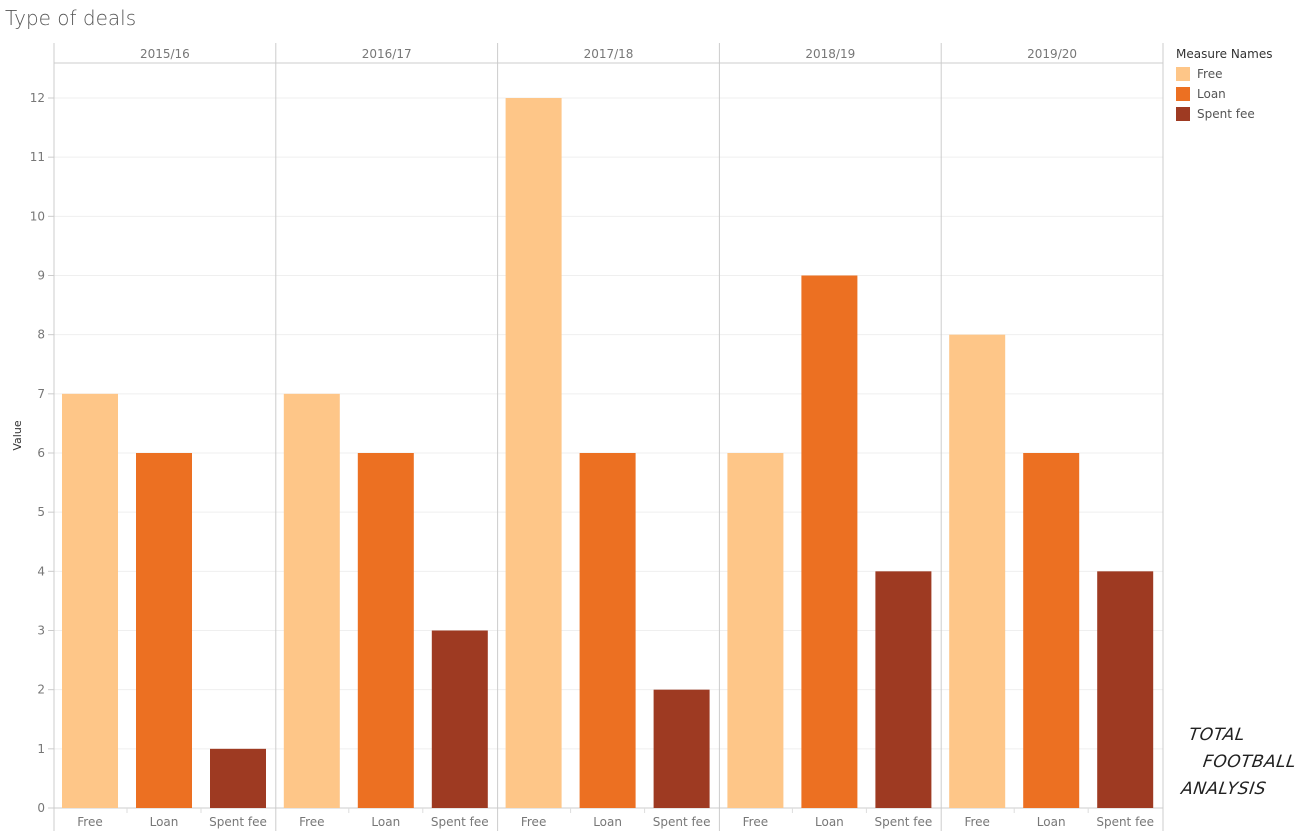  I want to click on y-tick-label: 11, so click(37, 157).